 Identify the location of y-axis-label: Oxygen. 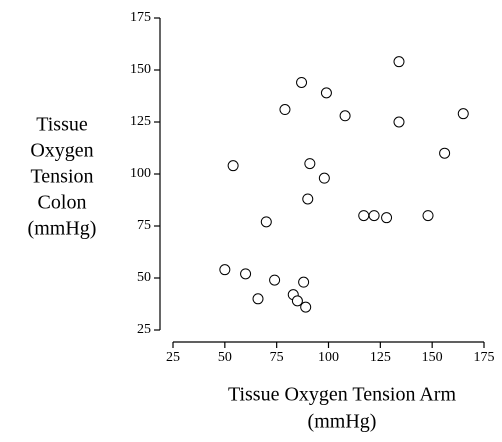
(61, 151).